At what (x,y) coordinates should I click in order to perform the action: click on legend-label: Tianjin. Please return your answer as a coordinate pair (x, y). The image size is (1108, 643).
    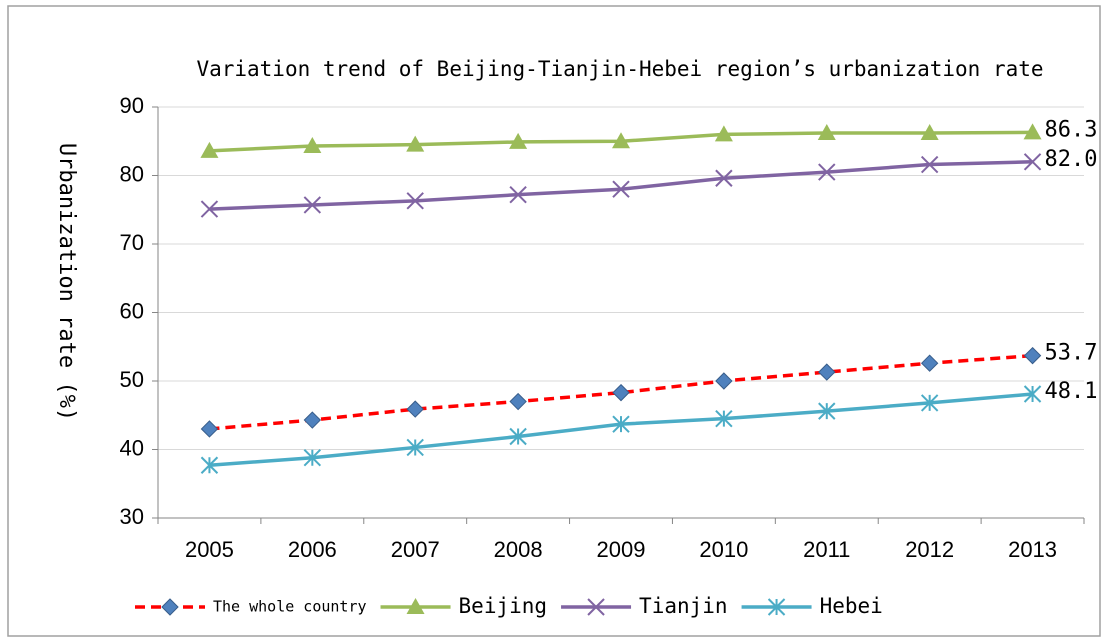
    Looking at the image, I should click on (683, 606).